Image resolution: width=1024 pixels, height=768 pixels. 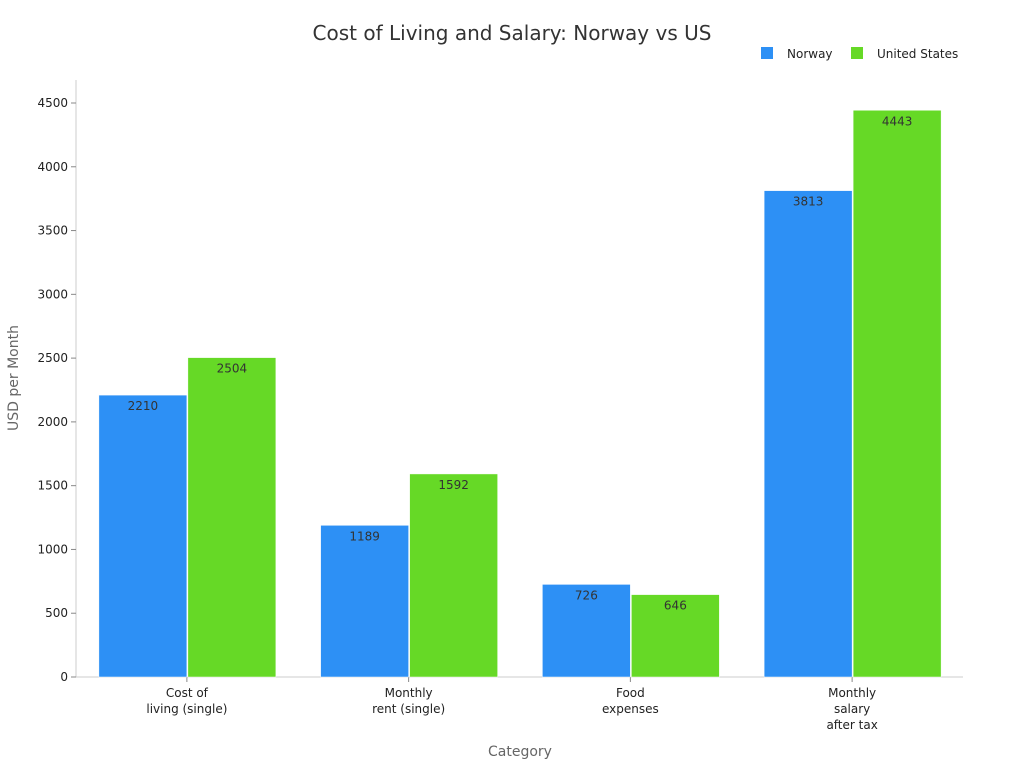 What do you see at coordinates (14, 378) in the screenshot?
I see `y-axis-label: USD per Month` at bounding box center [14, 378].